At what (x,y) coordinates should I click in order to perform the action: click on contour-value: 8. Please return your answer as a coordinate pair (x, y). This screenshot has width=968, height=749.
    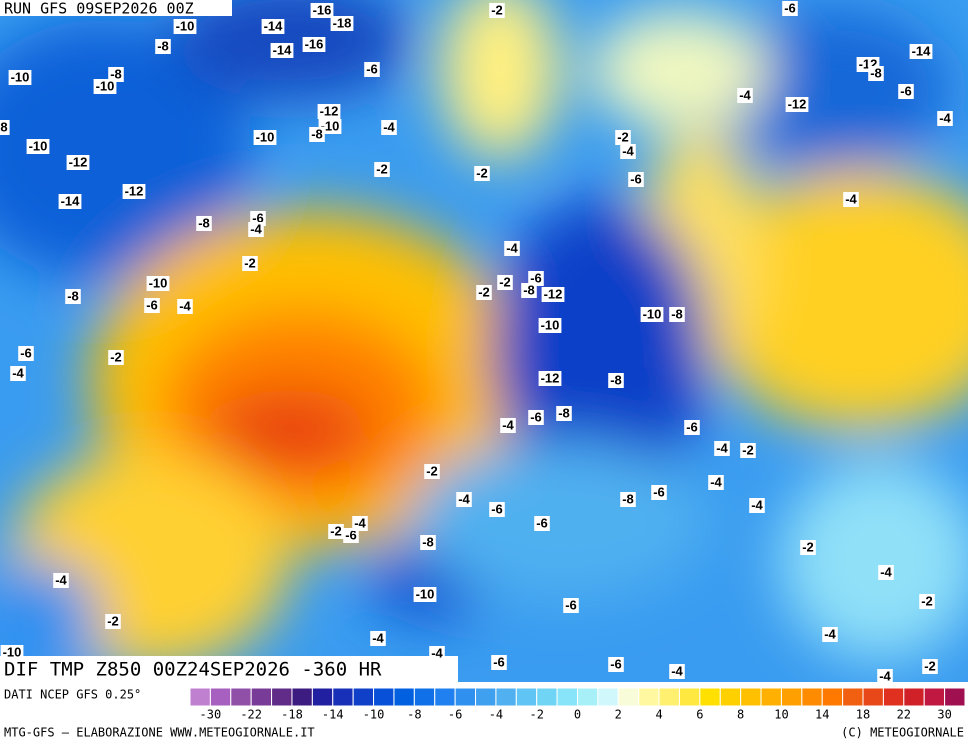
    Looking at the image, I should click on (3, 126).